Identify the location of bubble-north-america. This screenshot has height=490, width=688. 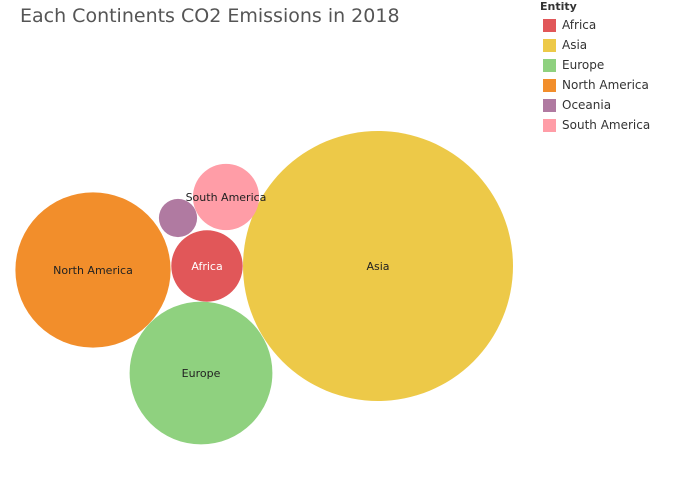
(93, 270).